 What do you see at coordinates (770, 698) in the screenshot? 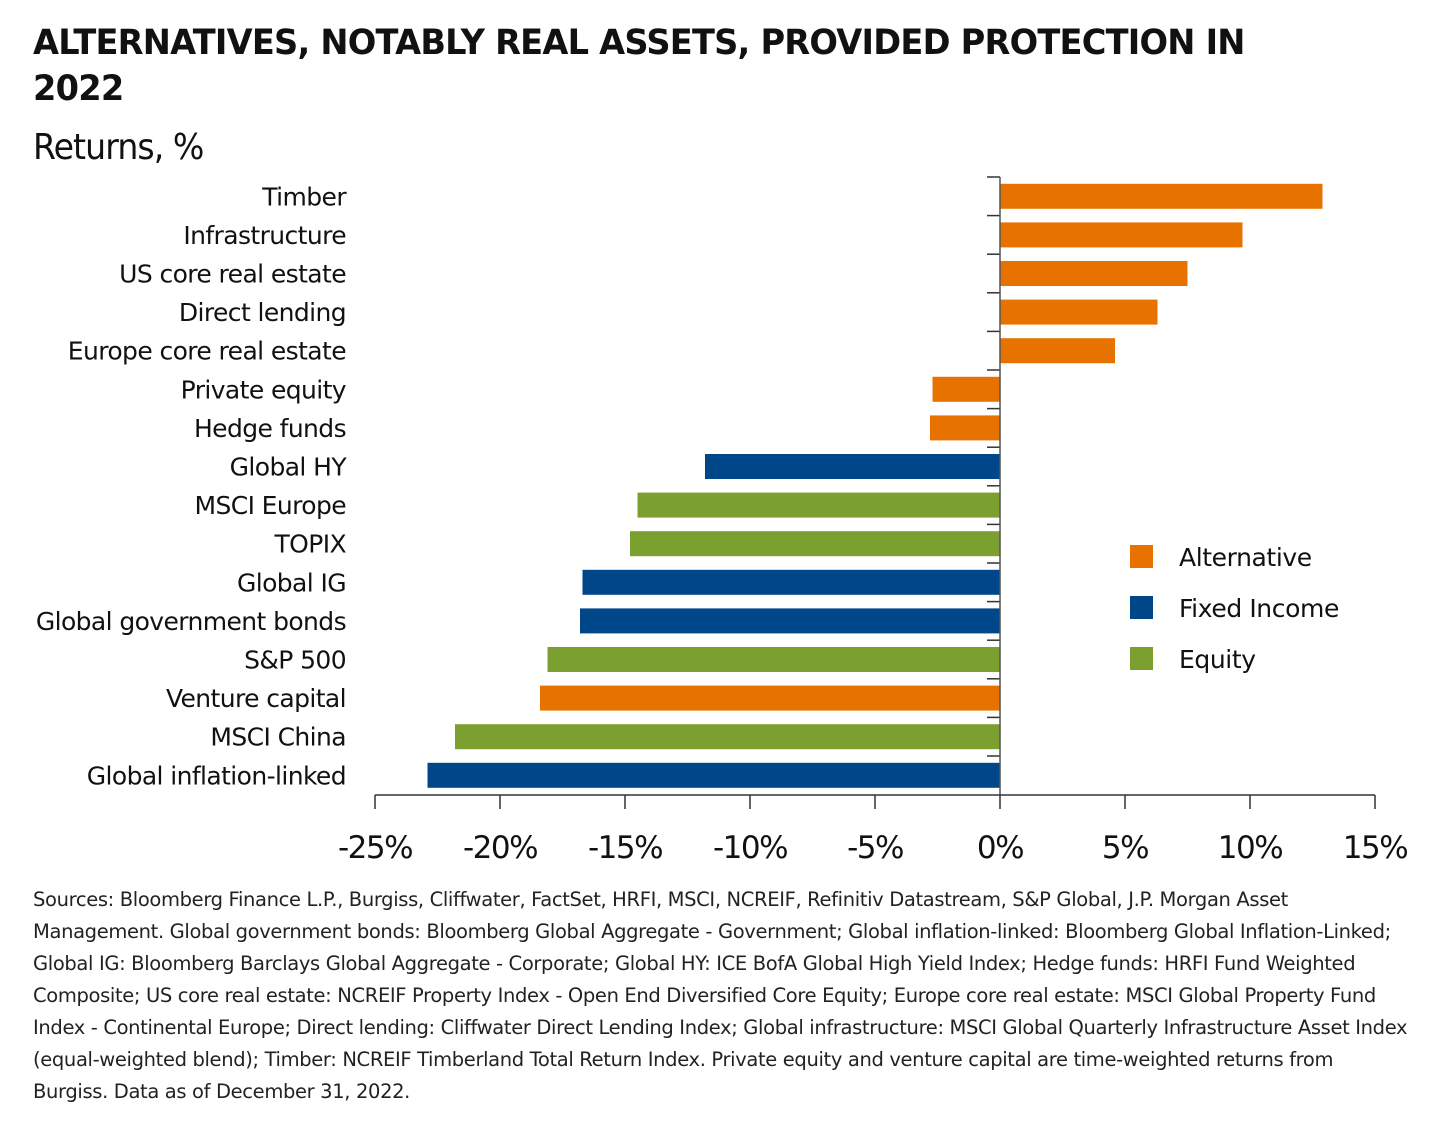
I see `bar-venture-capital` at bounding box center [770, 698].